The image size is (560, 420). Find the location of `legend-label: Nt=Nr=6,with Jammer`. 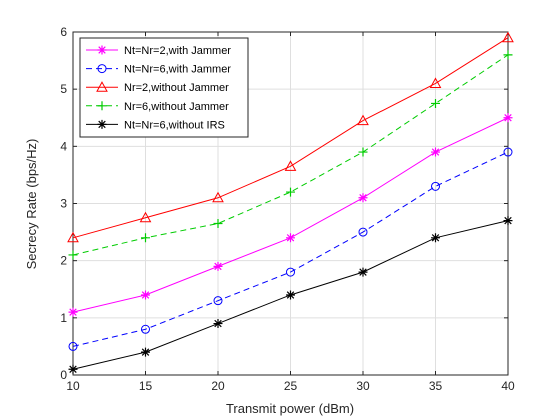

legend-label: Nt=Nr=6,with Jammer is located at coordinates (177, 70).